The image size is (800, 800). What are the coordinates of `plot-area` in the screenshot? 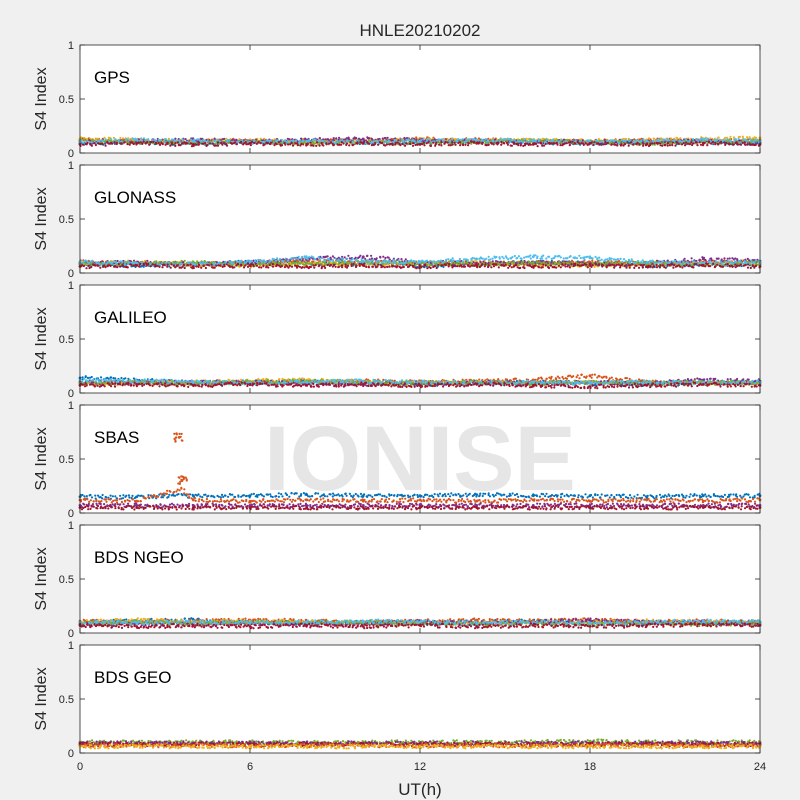 It's located at (420, 219).